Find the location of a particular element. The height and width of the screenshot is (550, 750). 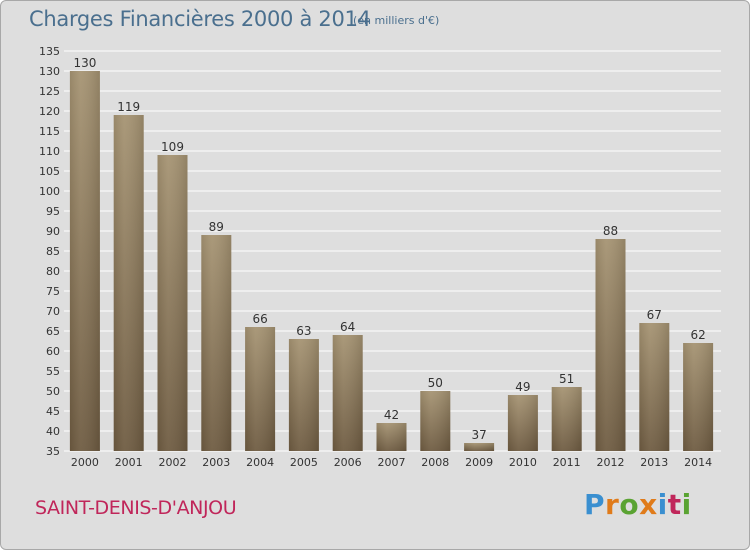

data-label: 50 is located at coordinates (435, 383).